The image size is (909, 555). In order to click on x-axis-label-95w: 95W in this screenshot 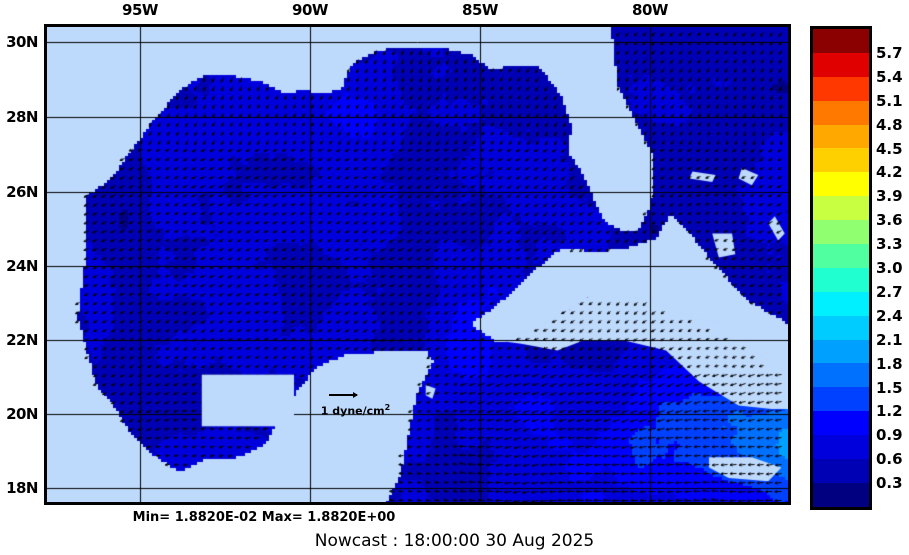, I will do `click(140, 10)`.